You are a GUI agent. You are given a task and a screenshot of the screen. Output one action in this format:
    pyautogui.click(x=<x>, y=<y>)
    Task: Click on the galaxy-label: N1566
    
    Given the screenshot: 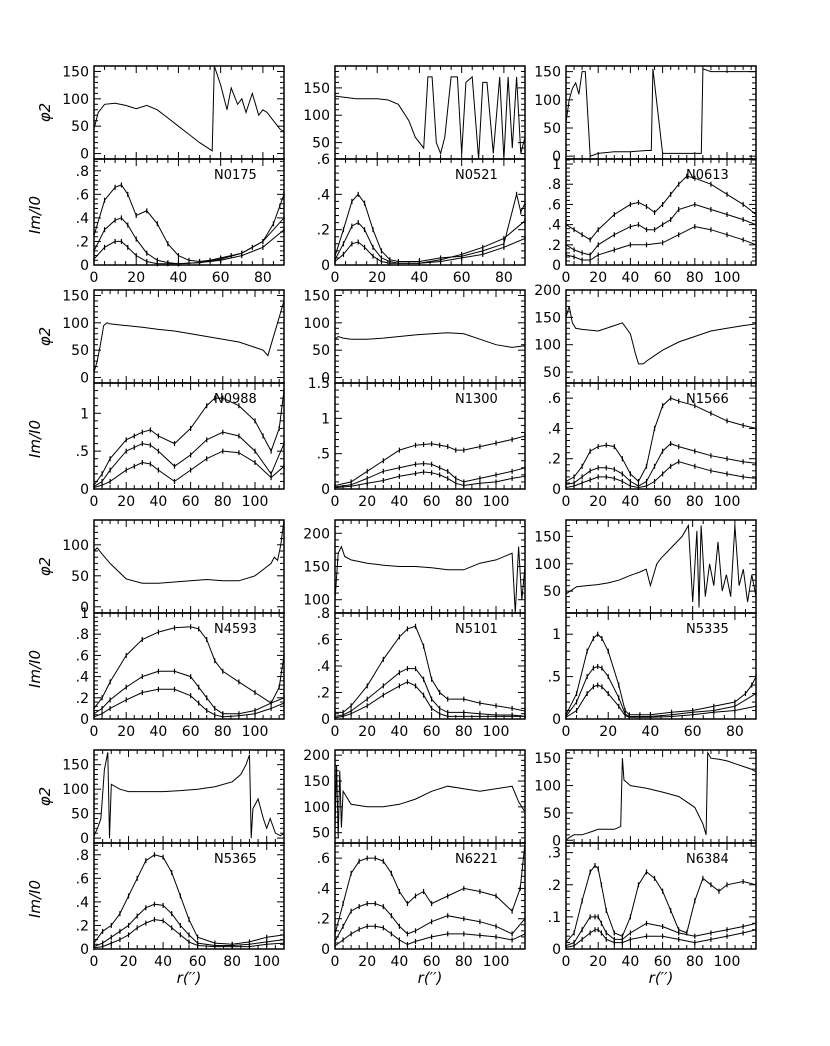 What is the action you would take?
    pyautogui.click(x=707, y=399)
    